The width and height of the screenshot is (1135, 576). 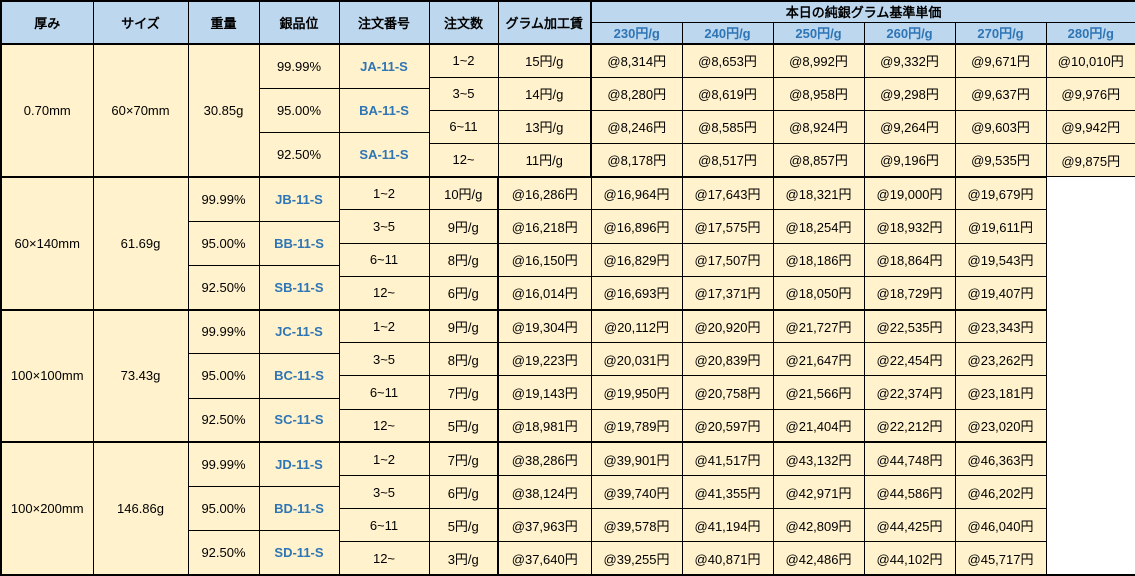 I want to click on price-cell: @9,976円, so click(x=1090, y=93).